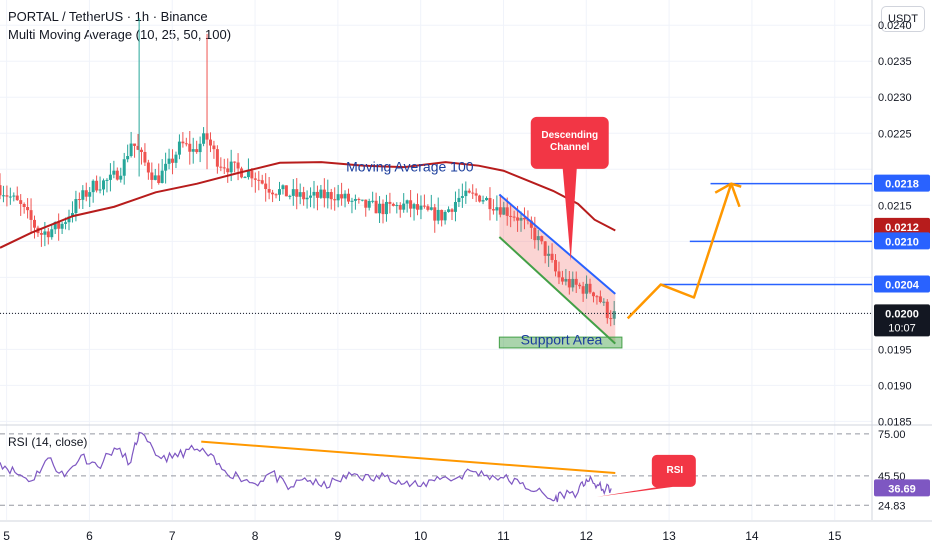 Image resolution: width=932 pixels, height=550 pixels. I want to click on price-label-text: 0.0212, so click(902, 228).